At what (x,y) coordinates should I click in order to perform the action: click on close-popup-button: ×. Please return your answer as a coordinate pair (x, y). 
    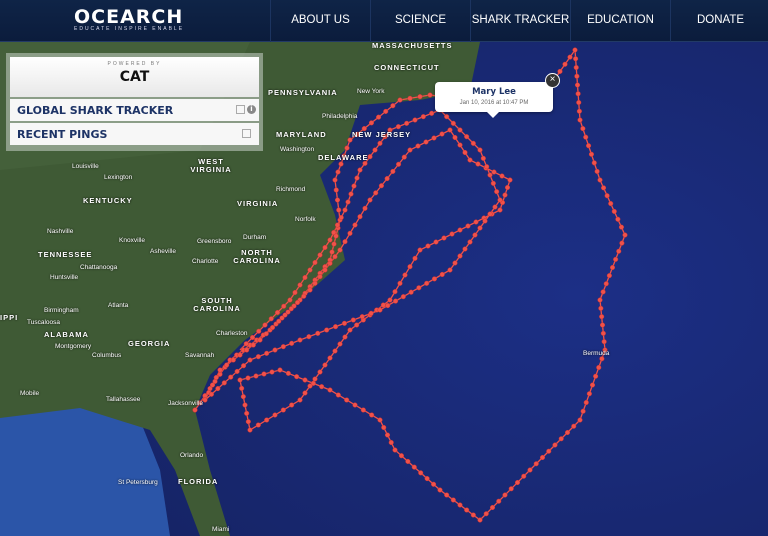
    Looking at the image, I should click on (552, 80).